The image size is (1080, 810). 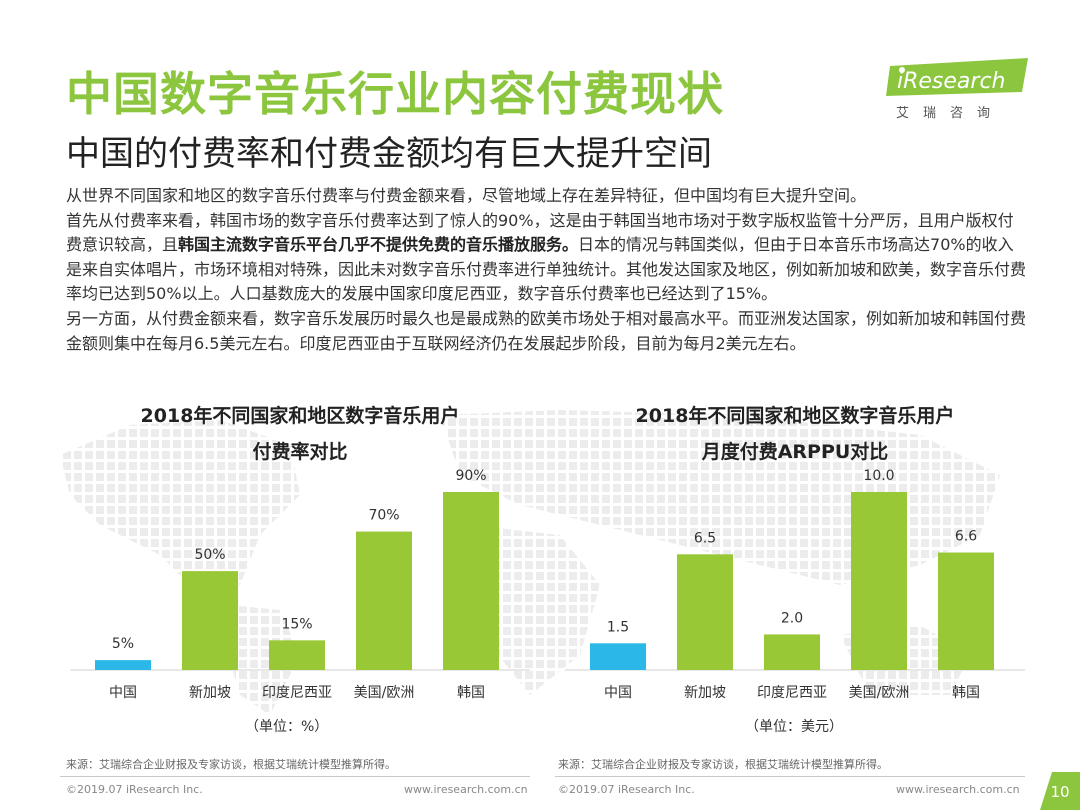 What do you see at coordinates (790, 776) in the screenshot?
I see `footer-divider-right` at bounding box center [790, 776].